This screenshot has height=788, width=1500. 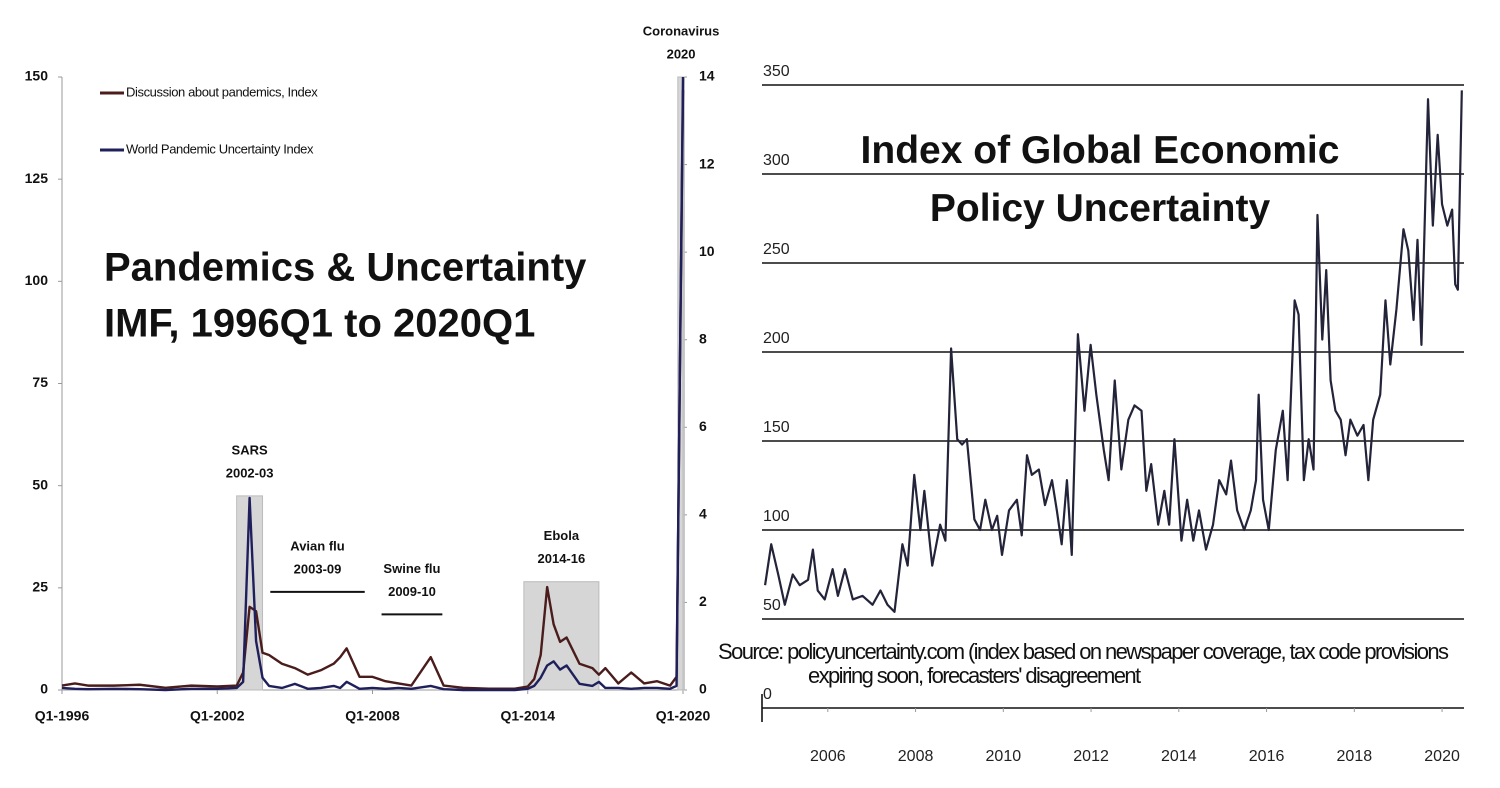 What do you see at coordinates (222, 91) in the screenshot?
I see `legend-label: Discussion about pandemics, Index` at bounding box center [222, 91].